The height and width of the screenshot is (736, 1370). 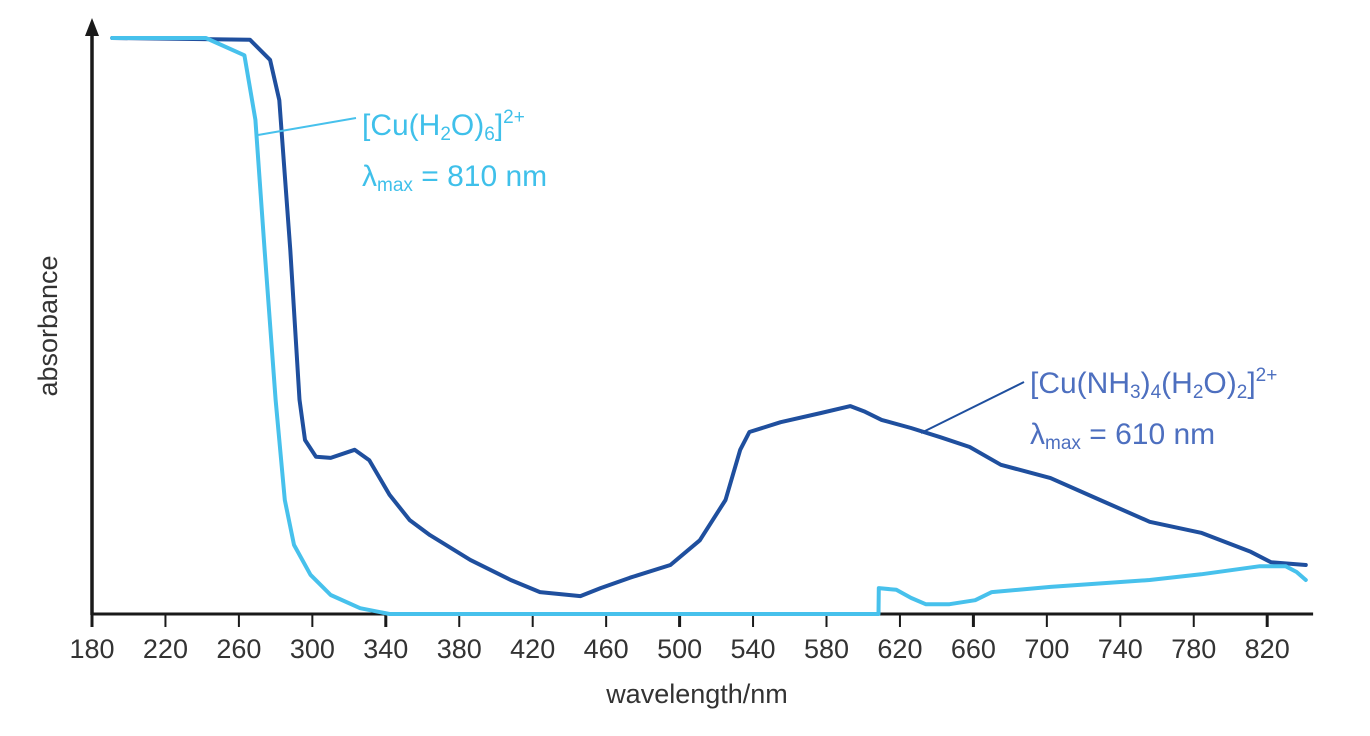 I want to click on x-tick-label: 340, so click(x=385, y=649).